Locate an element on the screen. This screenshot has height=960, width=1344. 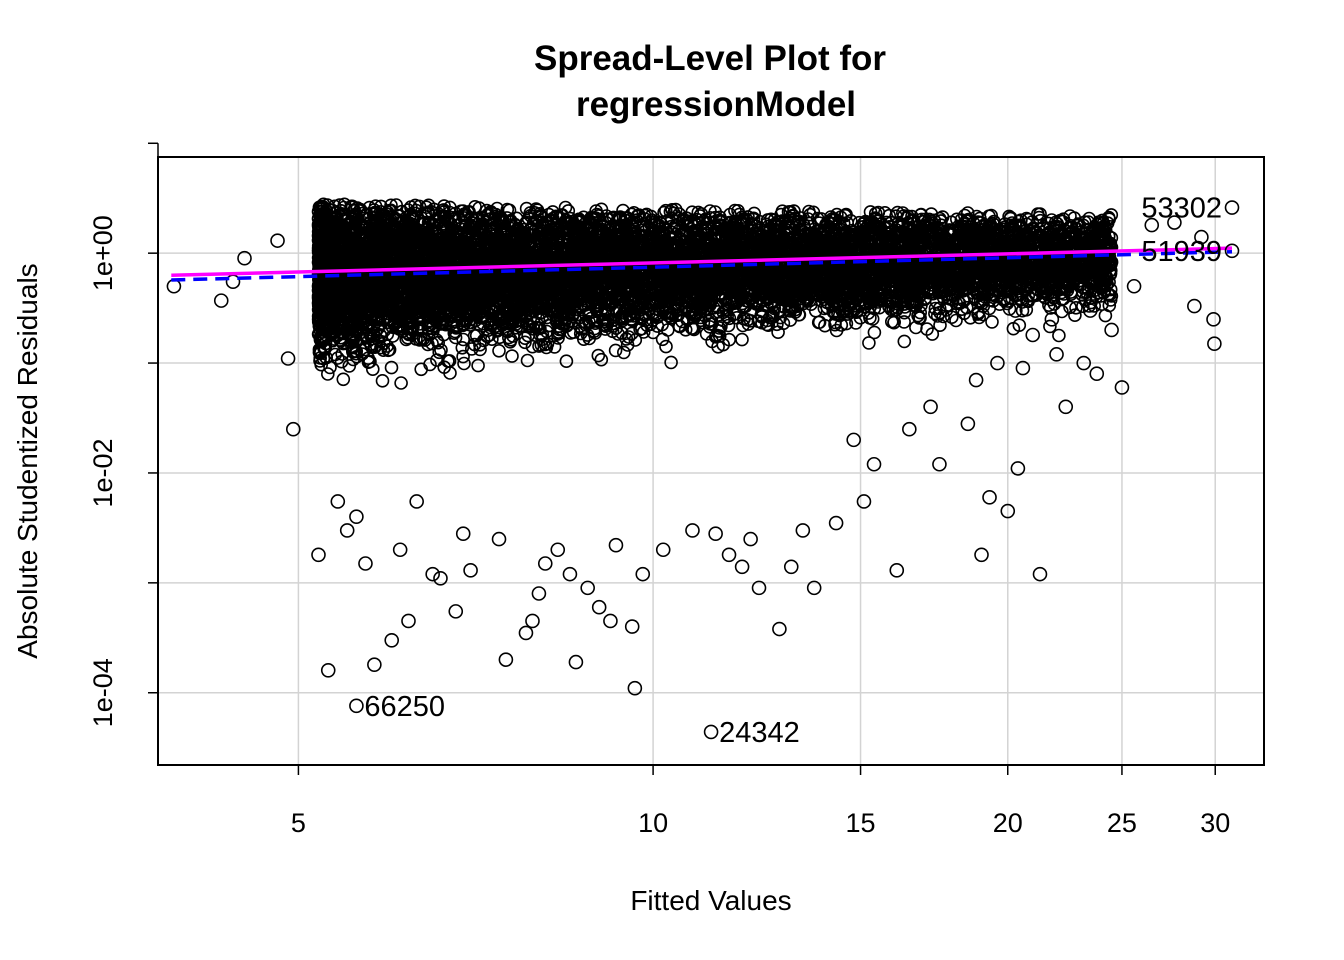
point-label-24342: 24342 is located at coordinates (759, 733).